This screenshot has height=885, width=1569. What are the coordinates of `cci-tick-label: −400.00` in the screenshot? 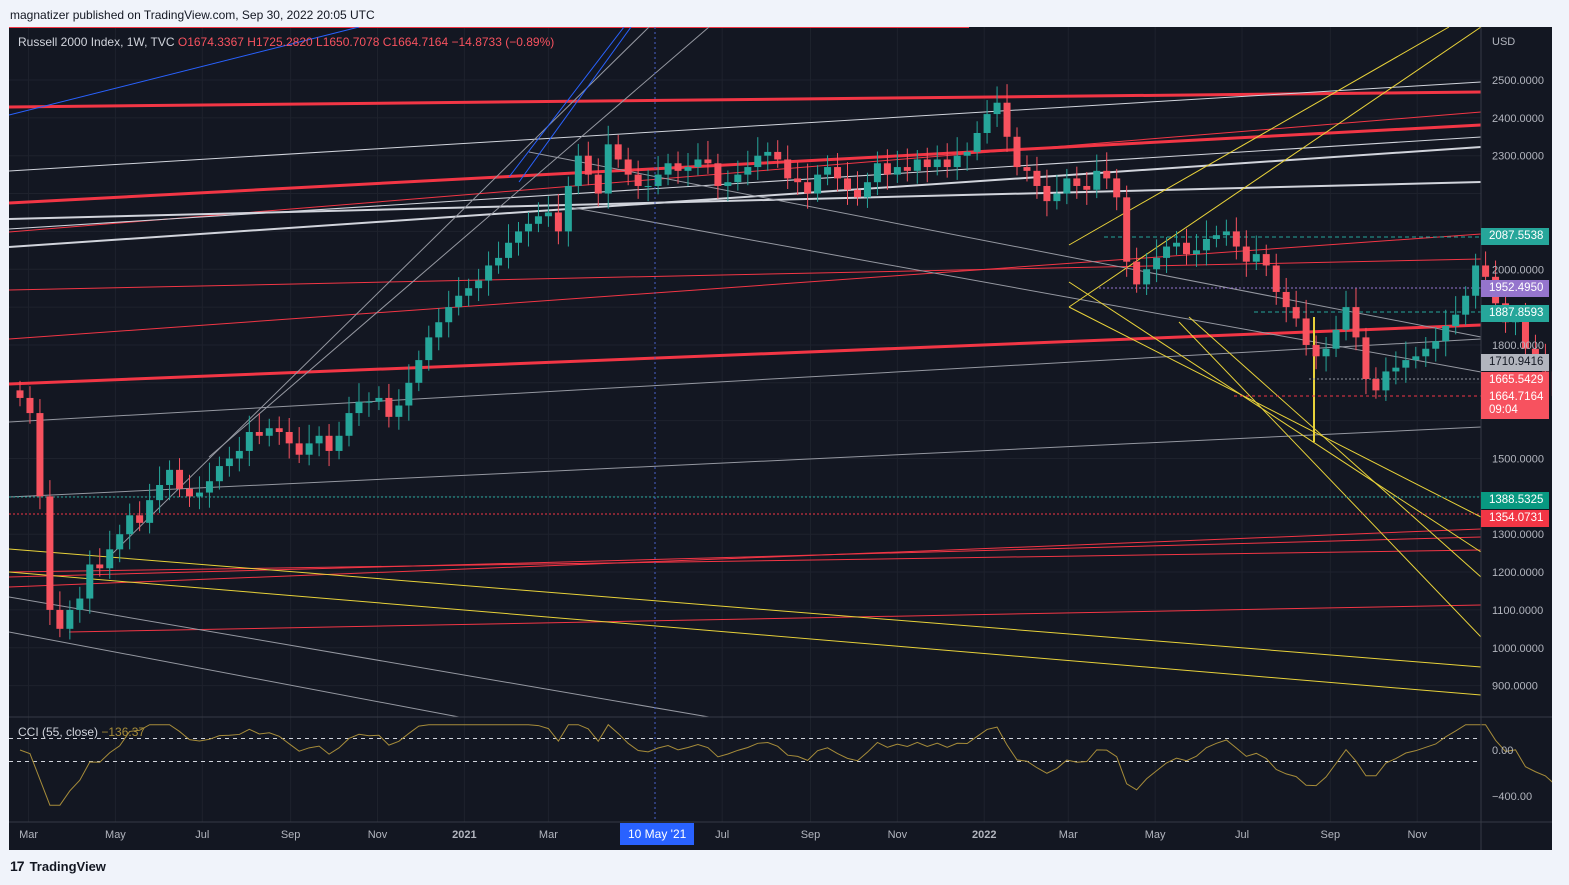 It's located at (1512, 797).